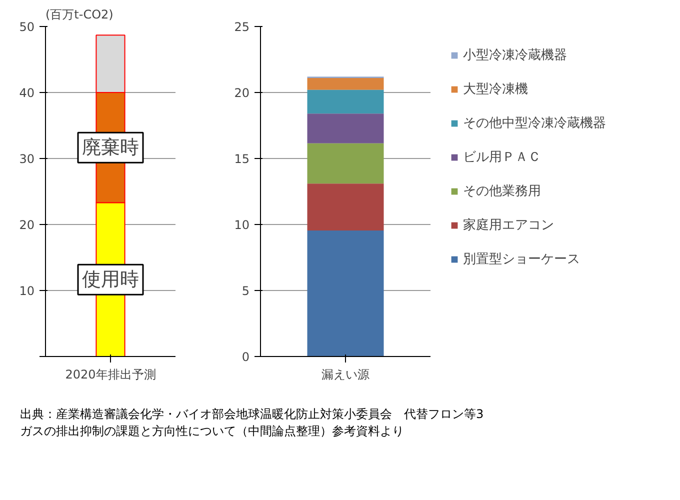 This screenshot has height=500, width=680. Describe the element at coordinates (515, 55) in the screenshot. I see `legend-label: 小型冷凍冷蔵機器` at that location.